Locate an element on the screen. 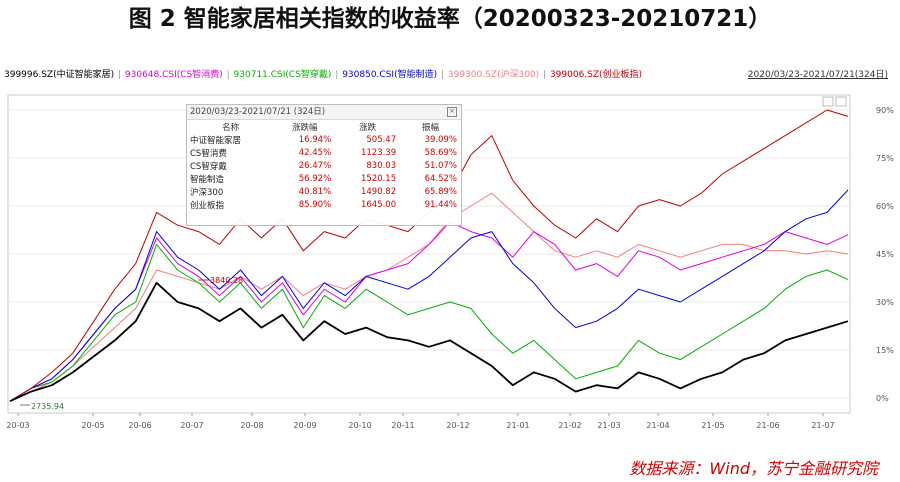 This screenshot has width=900, height=482. y-tick-label: 15% is located at coordinates (885, 350).